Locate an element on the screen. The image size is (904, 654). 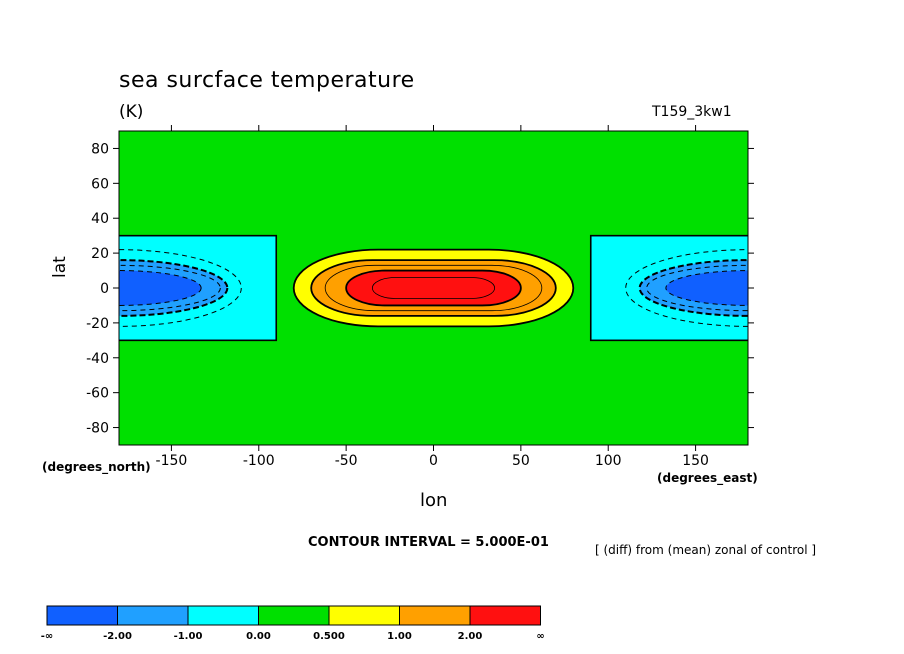
x-tick-label: -100 is located at coordinates (259, 461).